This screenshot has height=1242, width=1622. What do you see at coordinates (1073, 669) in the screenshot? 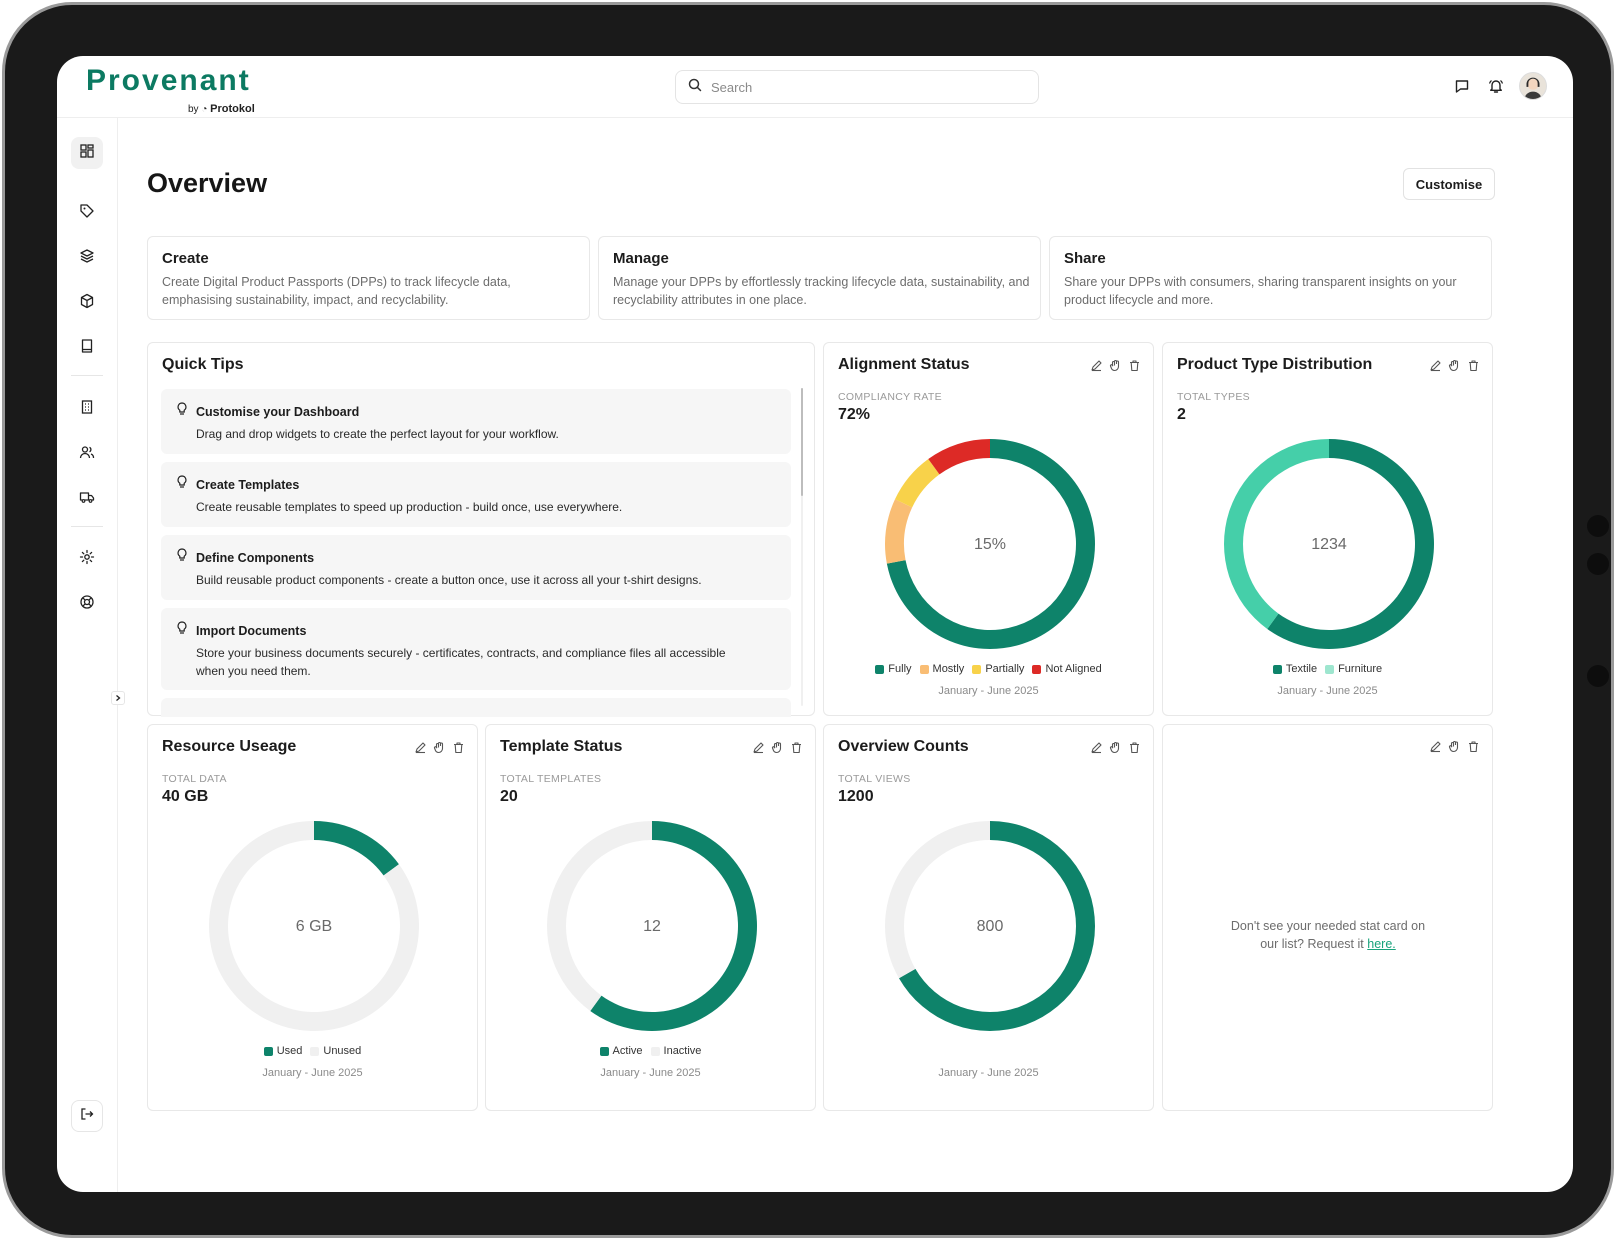
I see `legend-label: Not Aligned` at bounding box center [1073, 669].